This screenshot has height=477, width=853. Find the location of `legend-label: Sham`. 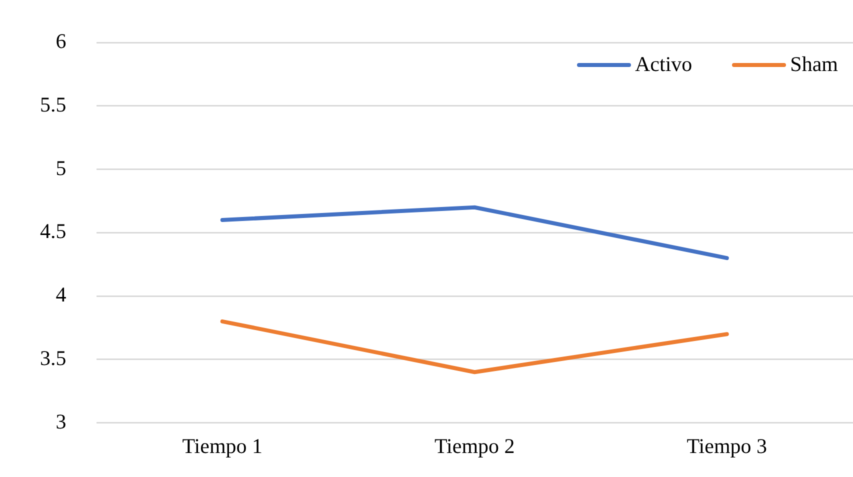

legend-label: Sham is located at coordinates (814, 64).